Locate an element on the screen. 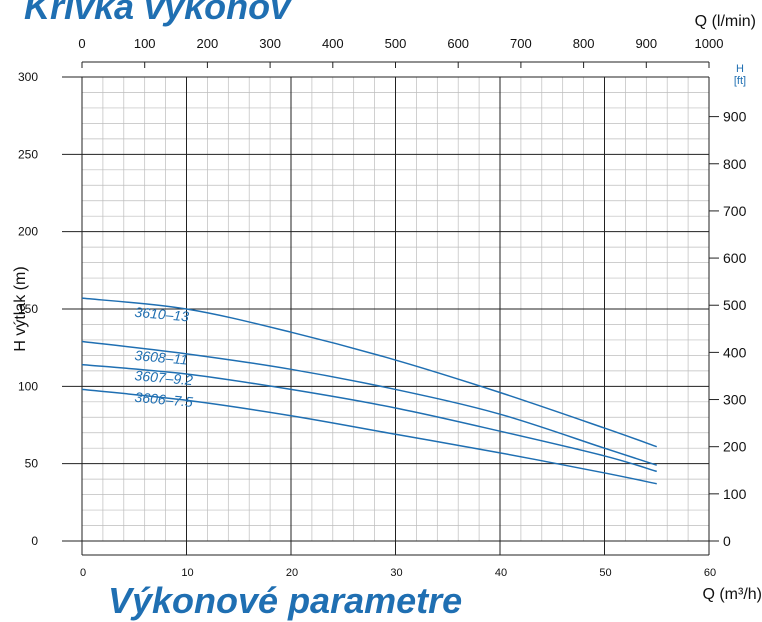  y2-tick-label: 900 is located at coordinates (735, 117).